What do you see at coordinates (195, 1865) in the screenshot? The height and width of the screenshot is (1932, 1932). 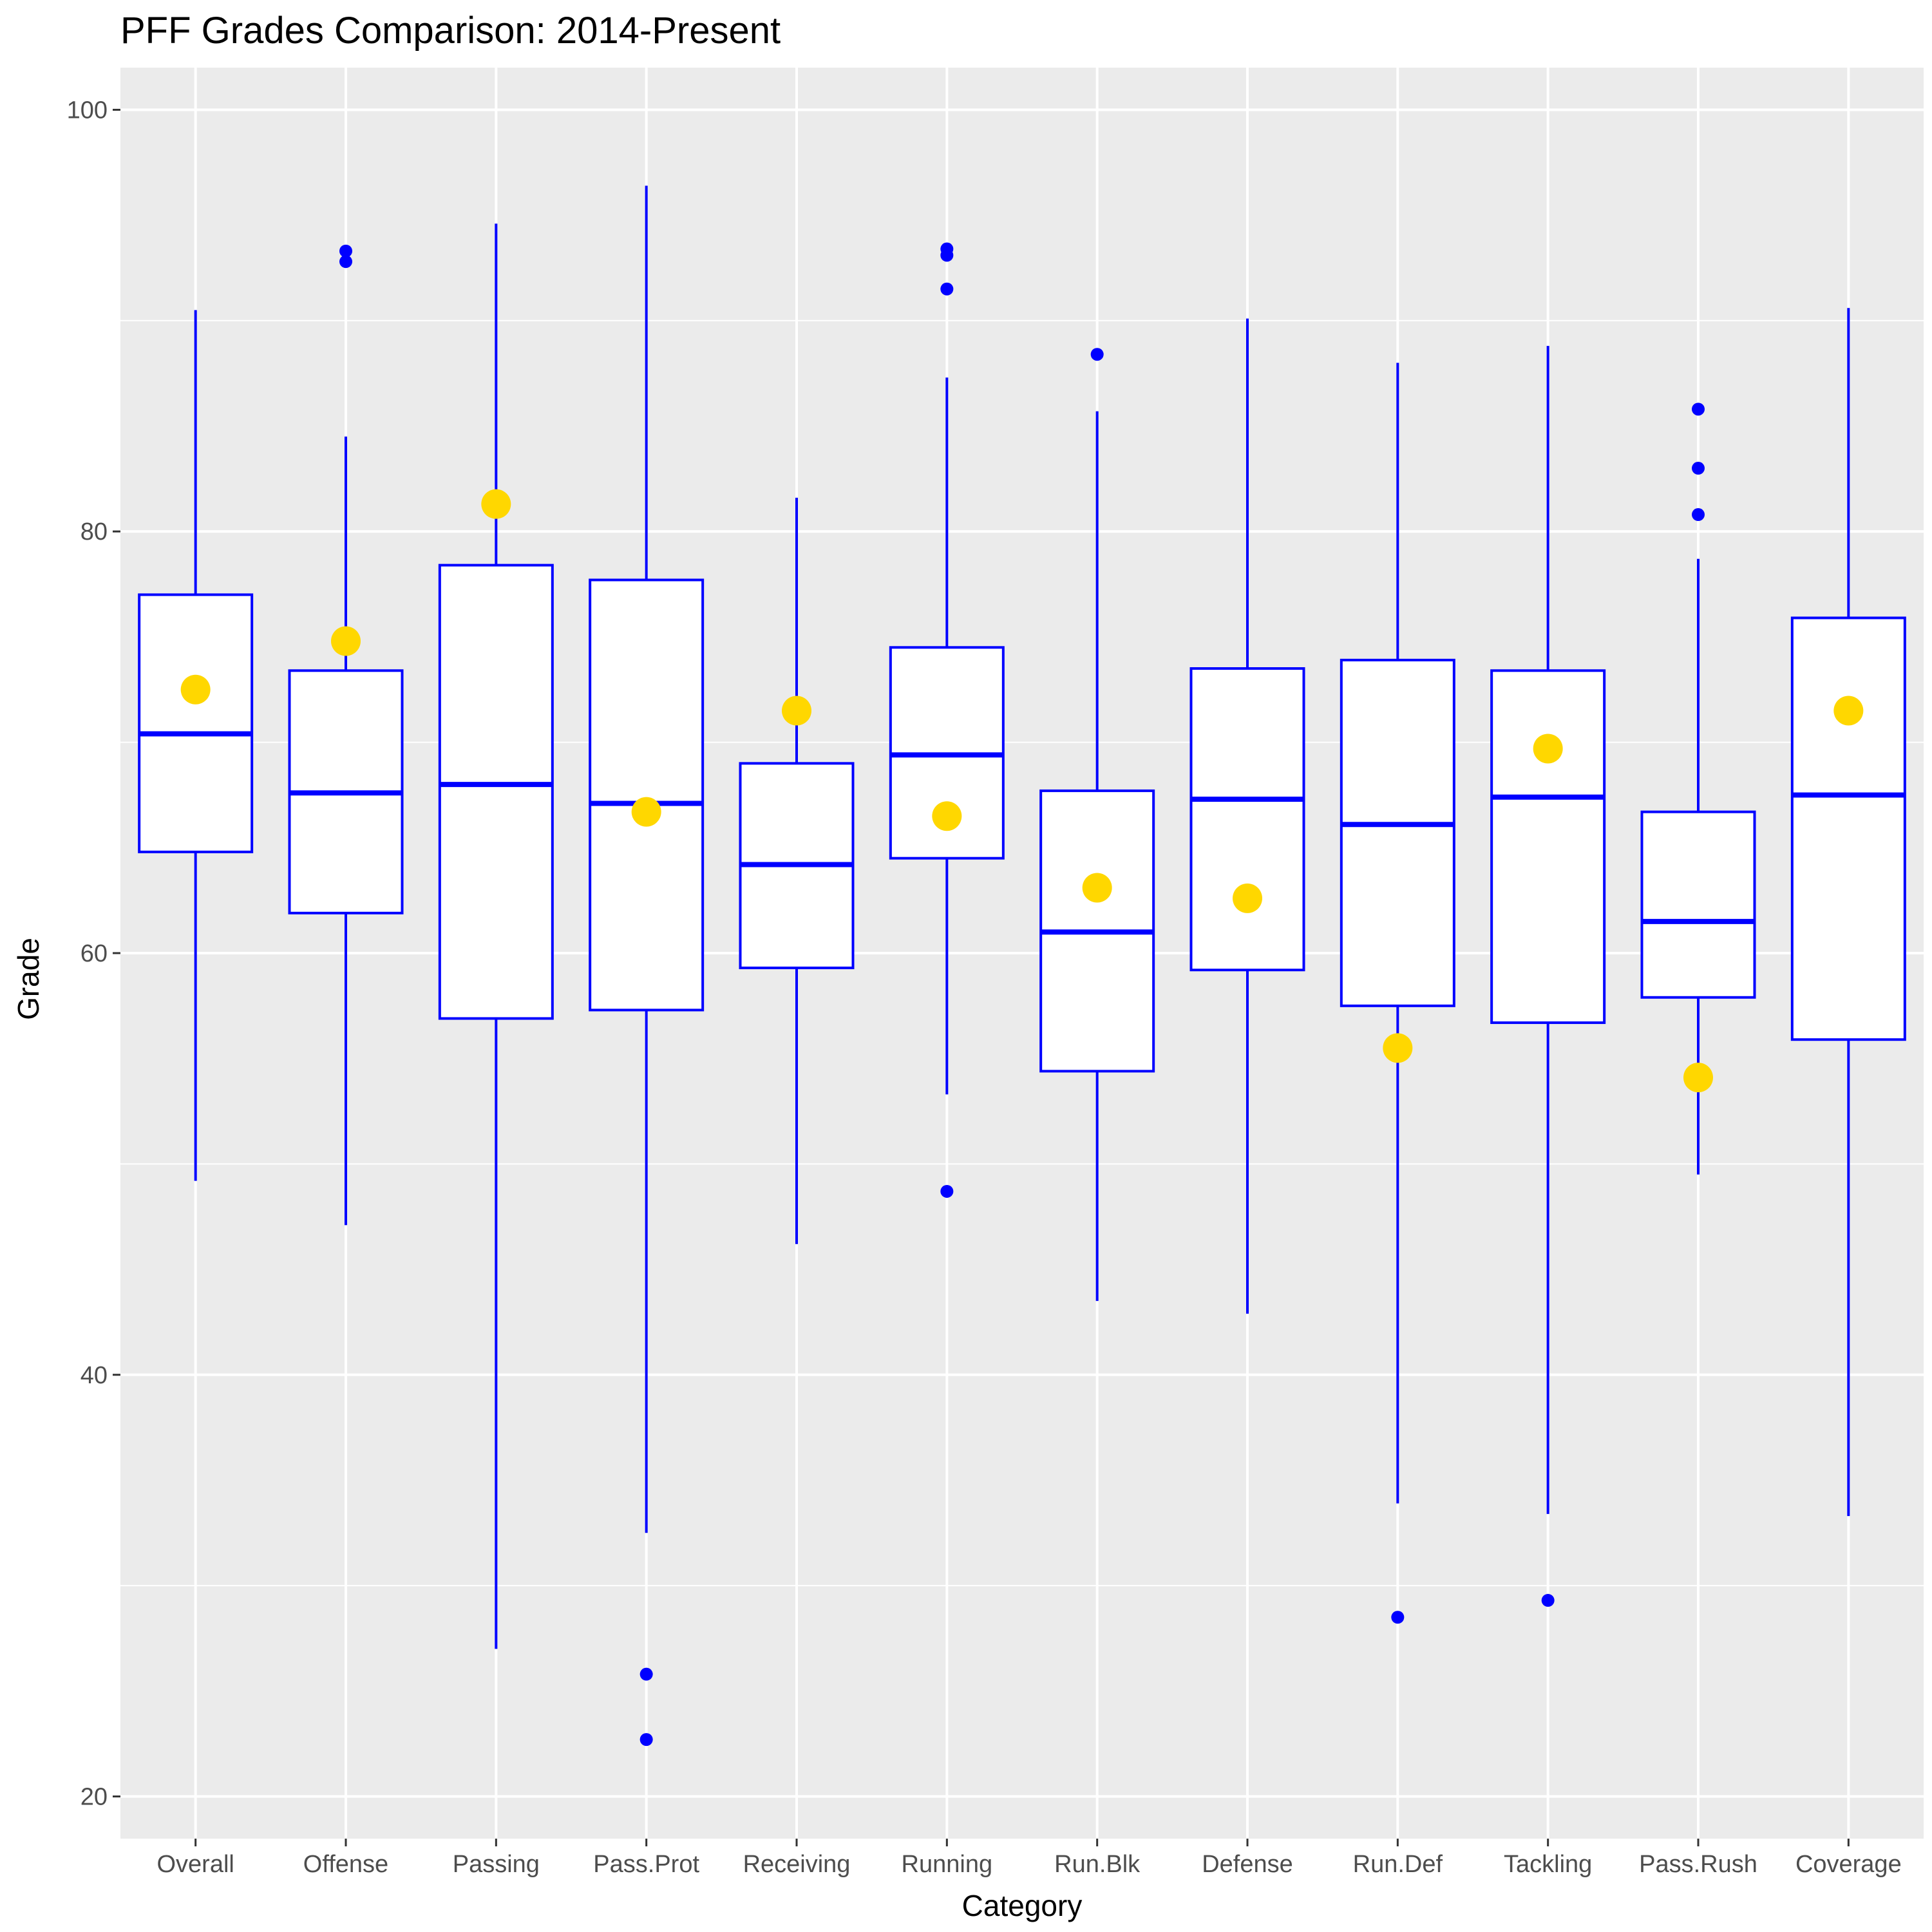 I see `x-tick-label: Overall` at bounding box center [195, 1865].